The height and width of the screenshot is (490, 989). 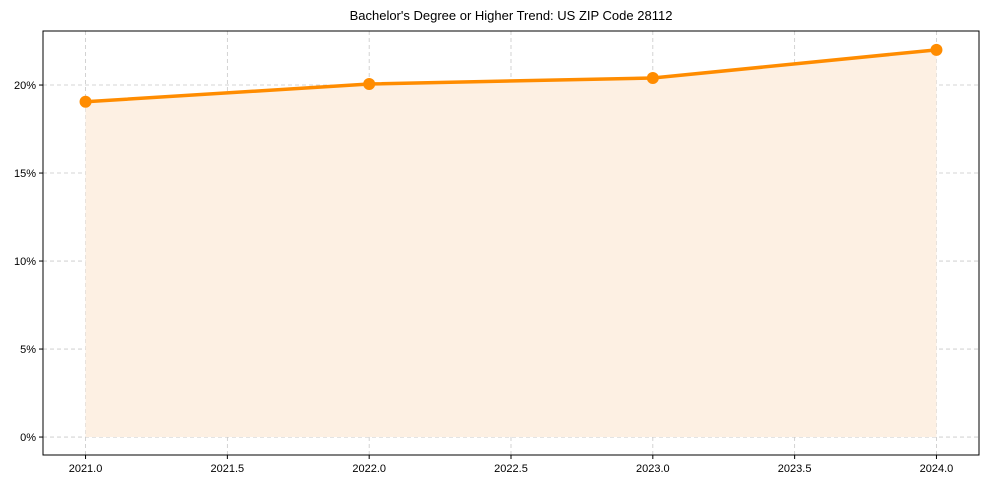 What do you see at coordinates (25, 262) in the screenshot?
I see `y-tick-label: 10%` at bounding box center [25, 262].